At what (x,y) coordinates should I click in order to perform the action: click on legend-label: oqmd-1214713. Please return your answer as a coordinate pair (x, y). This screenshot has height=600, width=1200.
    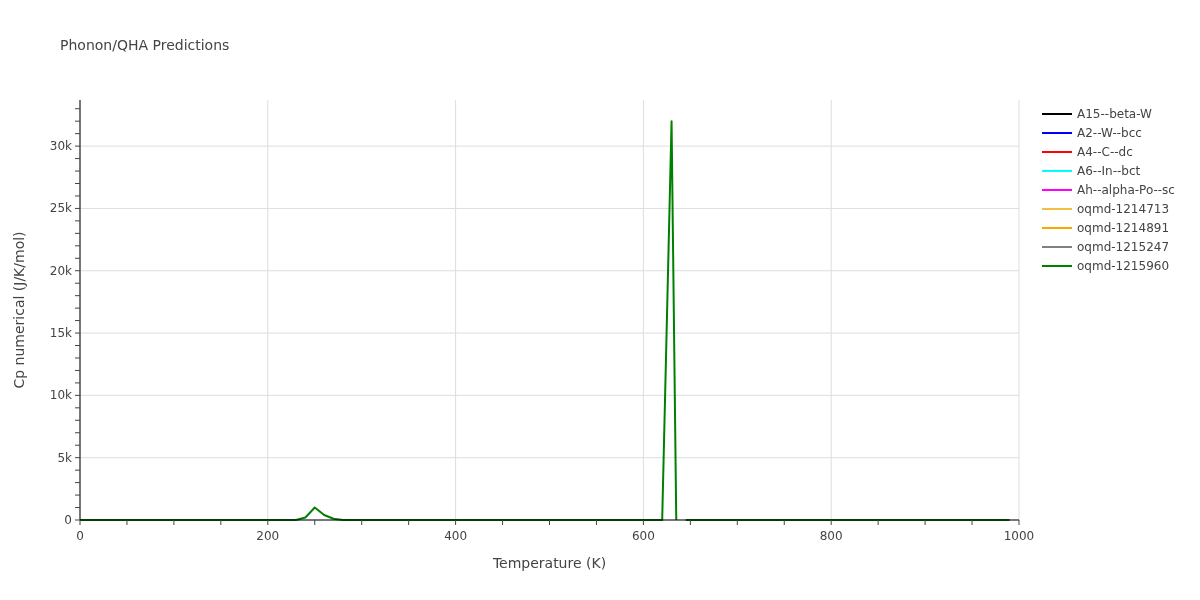
    Looking at the image, I should click on (1123, 209).